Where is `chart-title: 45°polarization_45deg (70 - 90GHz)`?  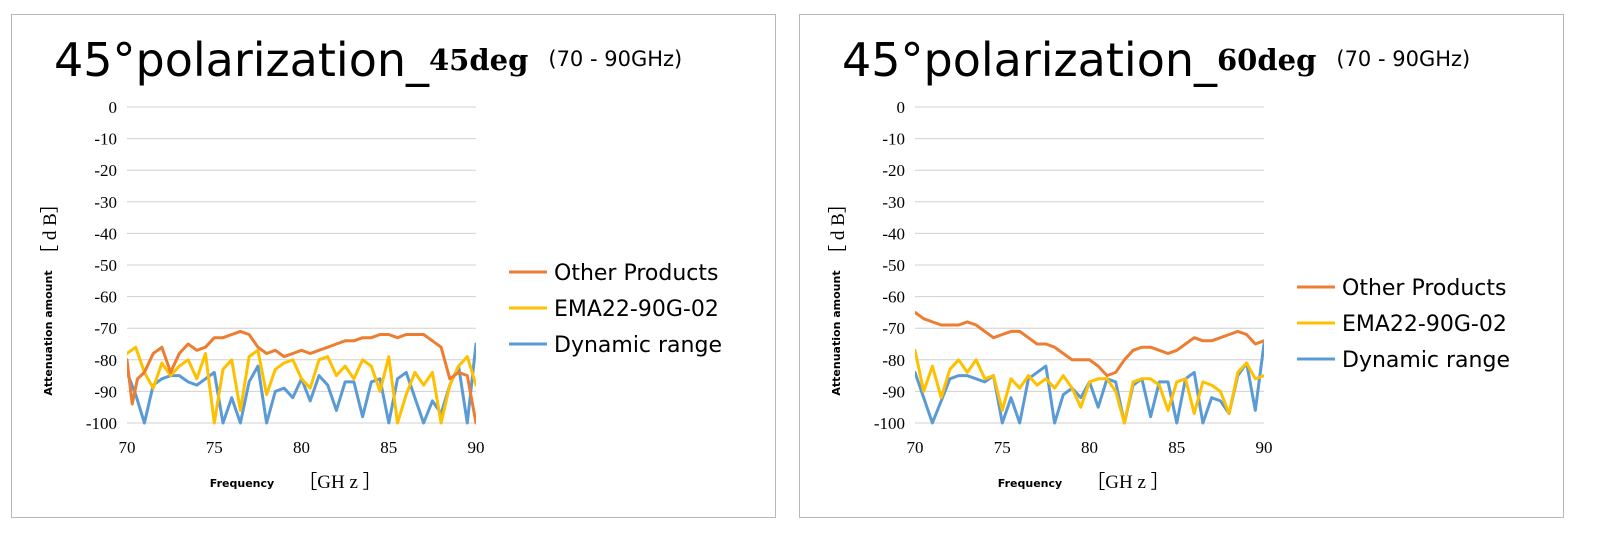
chart-title: 45°polarization_45deg (70 - 90GHz) is located at coordinates (368, 60).